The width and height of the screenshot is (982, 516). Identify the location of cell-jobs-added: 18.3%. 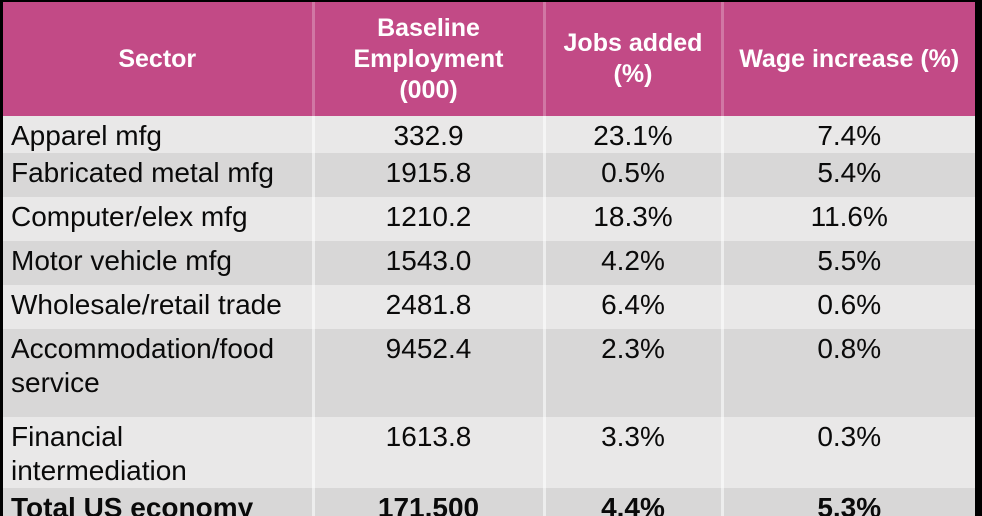
(632, 219).